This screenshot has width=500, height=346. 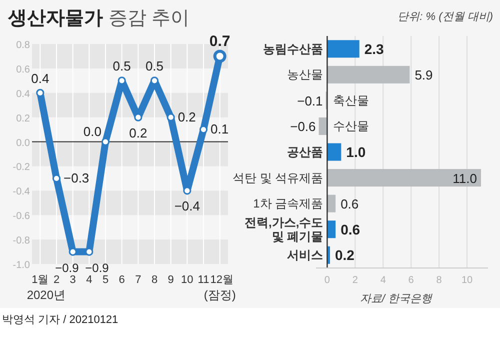 I want to click on y-tick-label: -0.2, so click(x=21, y=168).